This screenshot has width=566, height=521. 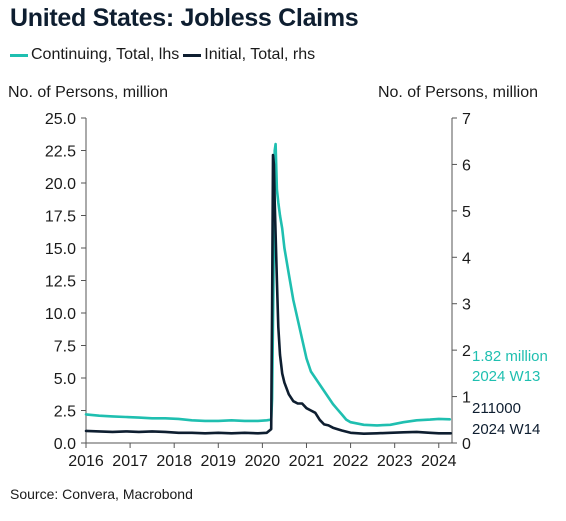 What do you see at coordinates (506, 376) in the screenshot?
I see `annotation-continuing-period: 2024 W13` at bounding box center [506, 376].